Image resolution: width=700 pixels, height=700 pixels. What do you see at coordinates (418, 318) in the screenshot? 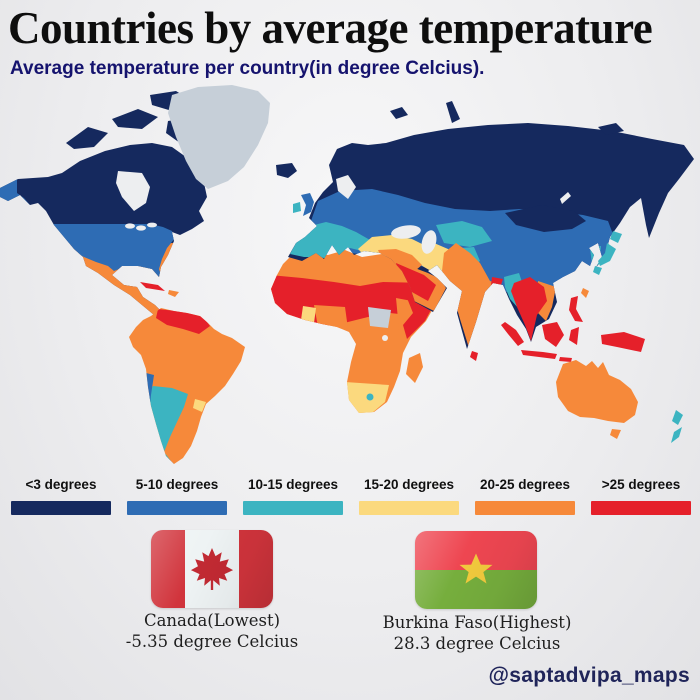
I see `region-somalia` at bounding box center [418, 318].